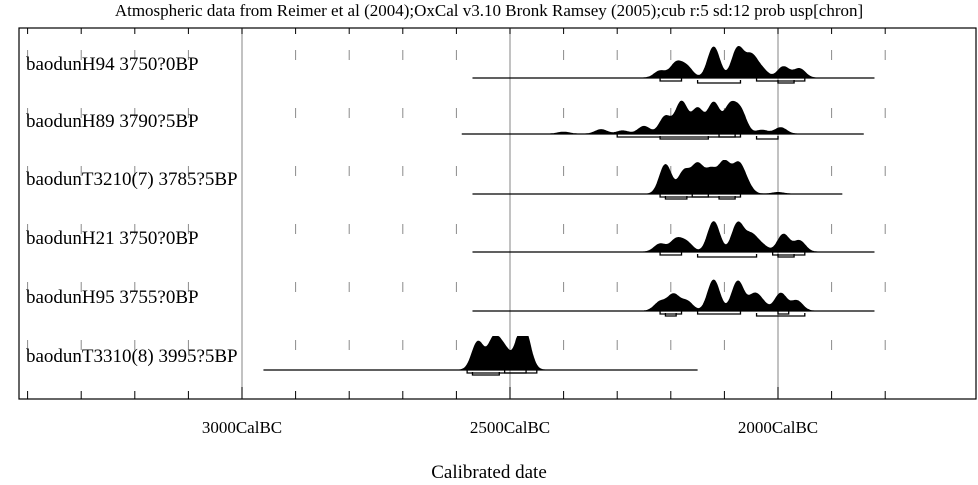 The image size is (978, 485). What do you see at coordinates (112, 64) in the screenshot?
I see `series-label: baodunH94 3750?0BP` at bounding box center [112, 64].